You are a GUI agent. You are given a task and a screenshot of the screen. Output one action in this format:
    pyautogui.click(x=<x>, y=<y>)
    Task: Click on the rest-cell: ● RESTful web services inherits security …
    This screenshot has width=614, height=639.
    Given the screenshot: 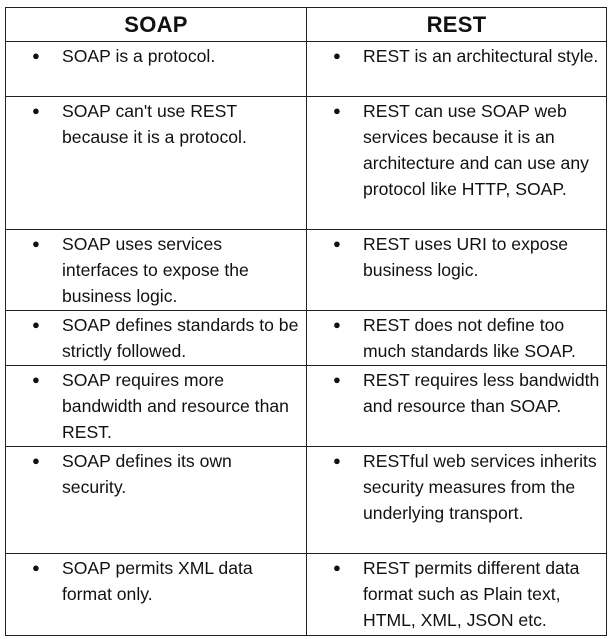 What is the action you would take?
    pyautogui.click(x=456, y=500)
    